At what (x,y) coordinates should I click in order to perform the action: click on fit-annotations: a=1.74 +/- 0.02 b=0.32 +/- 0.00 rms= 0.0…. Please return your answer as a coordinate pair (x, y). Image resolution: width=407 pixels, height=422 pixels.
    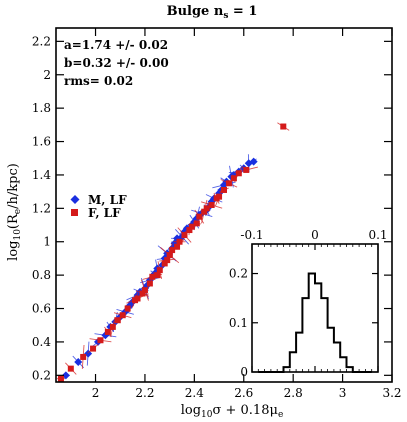
    Looking at the image, I should click on (116, 63).